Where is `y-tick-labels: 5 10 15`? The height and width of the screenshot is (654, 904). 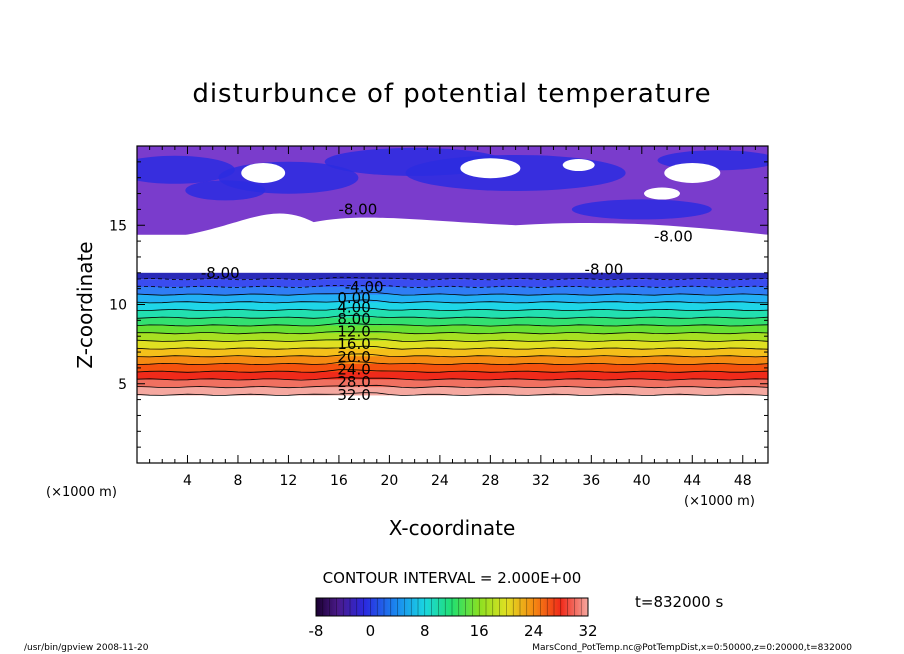
y-tick-labels: 5 10 15 is located at coordinates (118, 305).